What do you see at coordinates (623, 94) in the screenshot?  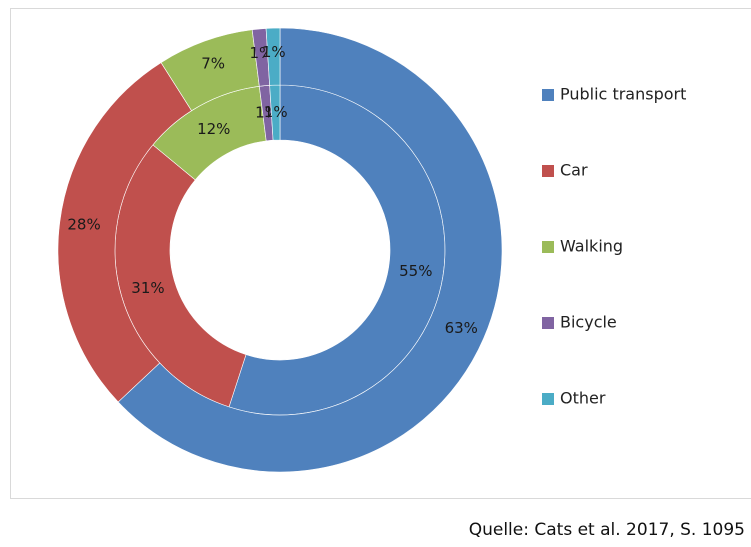 I see `legend-label: Public transport` at bounding box center [623, 94].